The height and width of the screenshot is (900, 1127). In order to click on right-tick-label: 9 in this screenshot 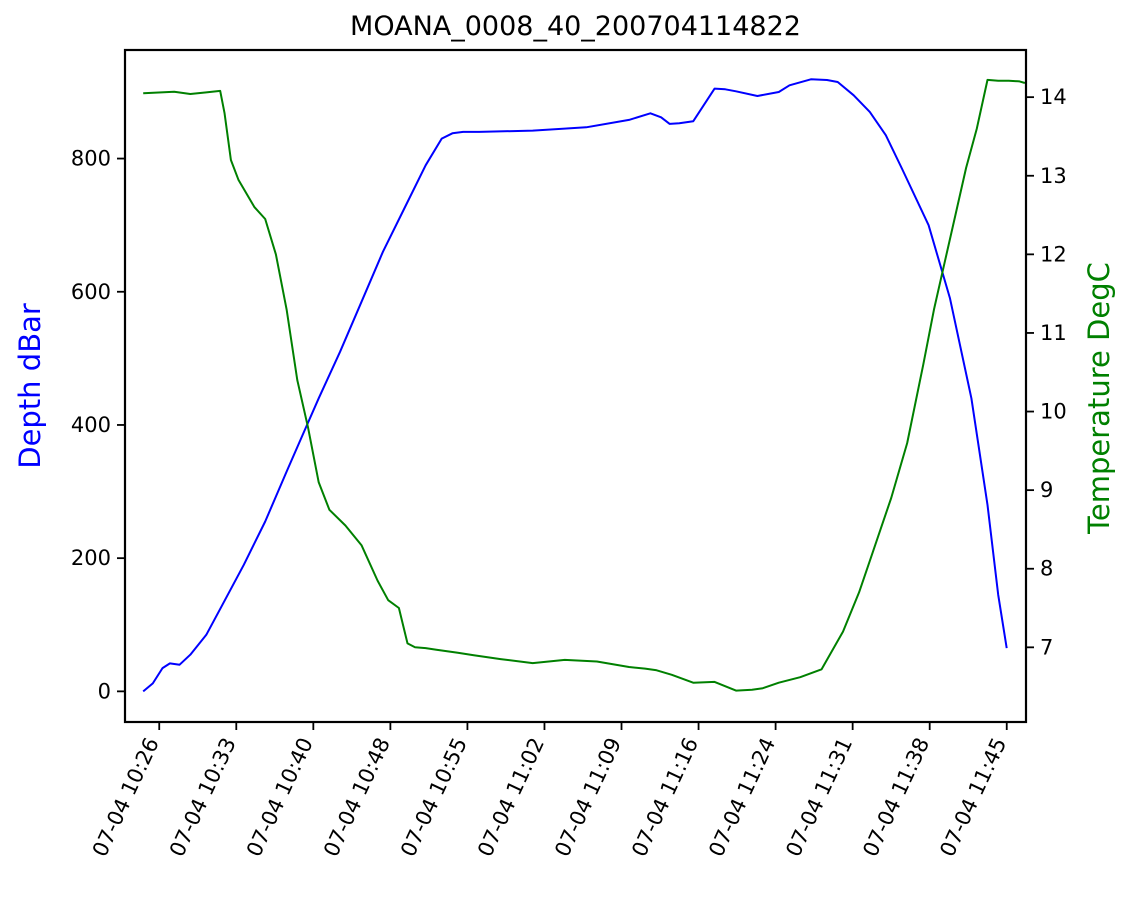, I will do `click(1046, 490)`.